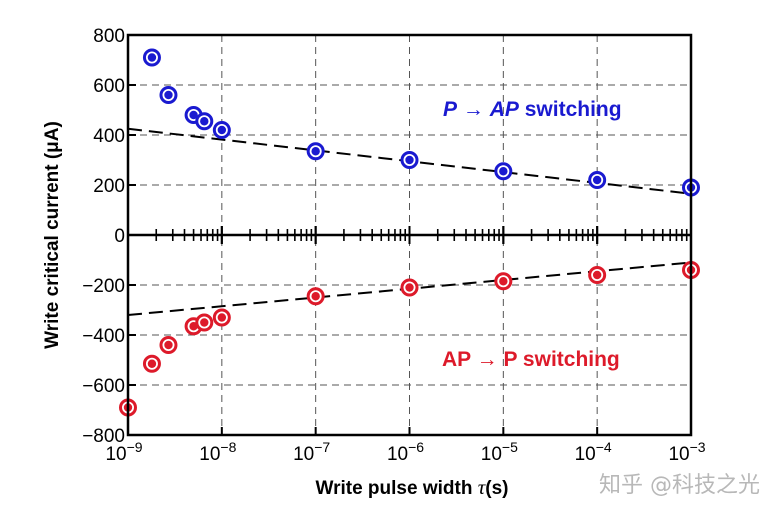  I want to click on y-tick-label: 200, so click(109, 186).